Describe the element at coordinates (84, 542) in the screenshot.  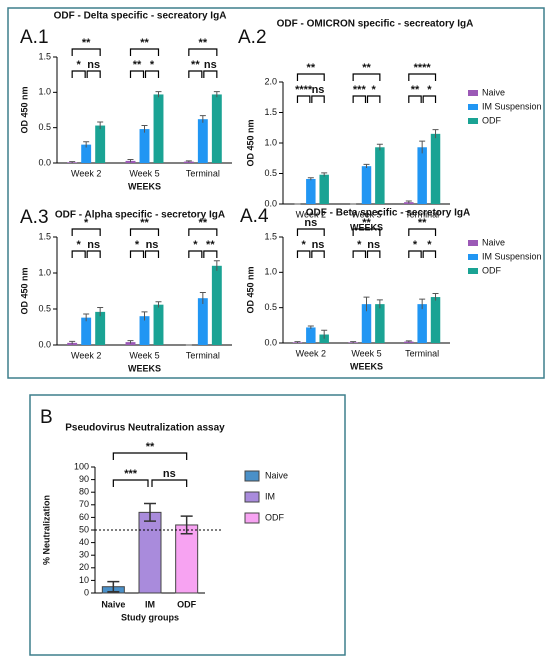
I see `y-tick-label: 40` at that location.